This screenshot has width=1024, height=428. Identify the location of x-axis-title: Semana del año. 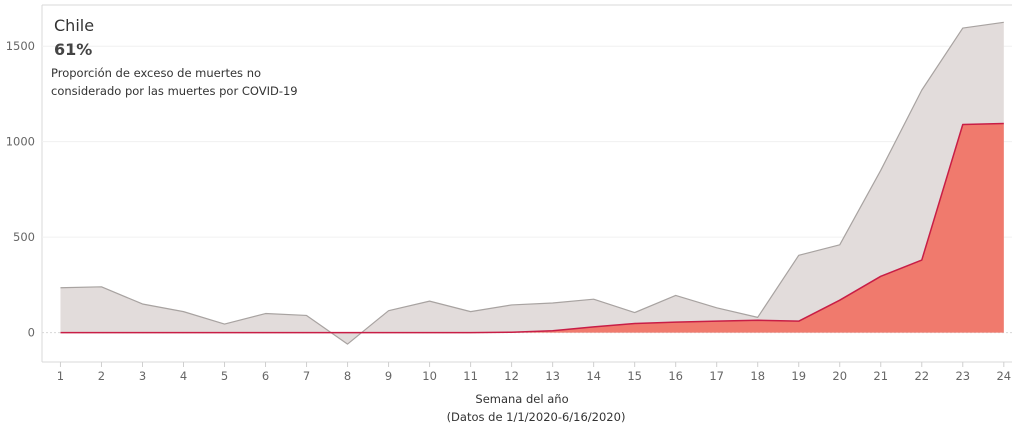
(521, 399).